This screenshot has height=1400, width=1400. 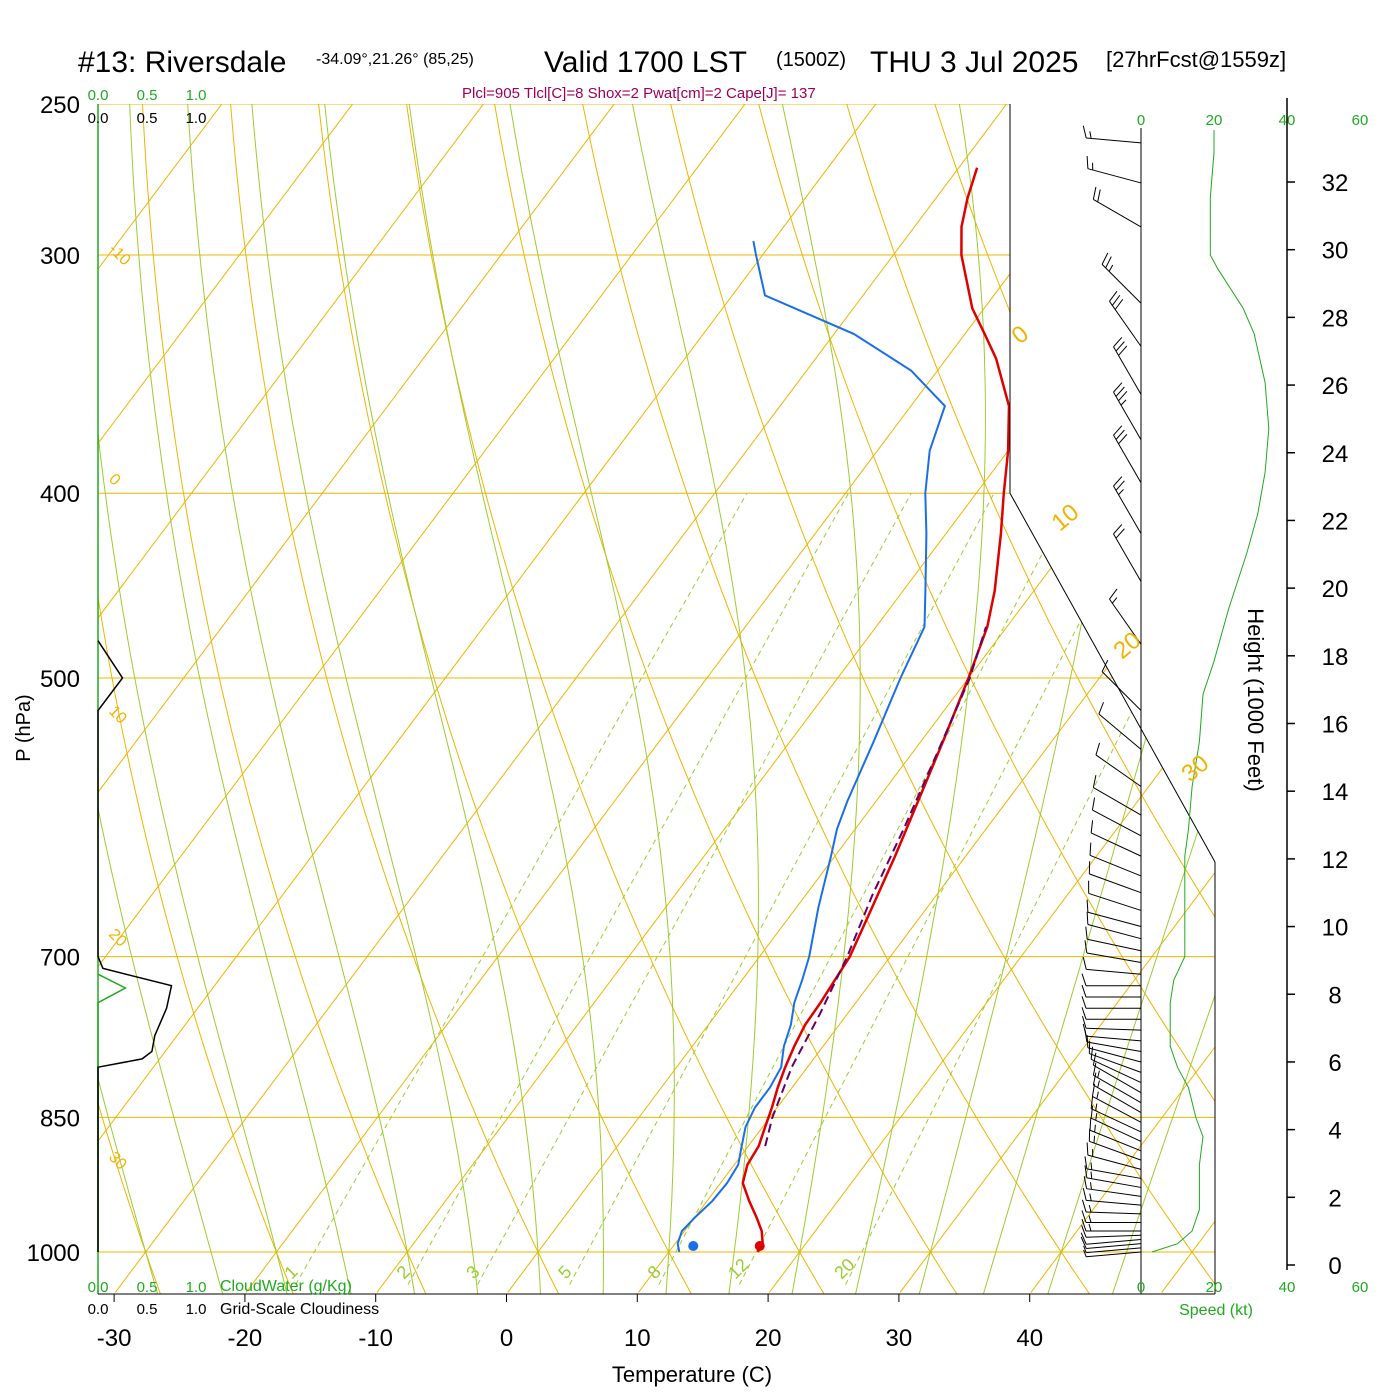 What do you see at coordinates (506, 1338) in the screenshot?
I see `temp-tick-label: 0` at bounding box center [506, 1338].